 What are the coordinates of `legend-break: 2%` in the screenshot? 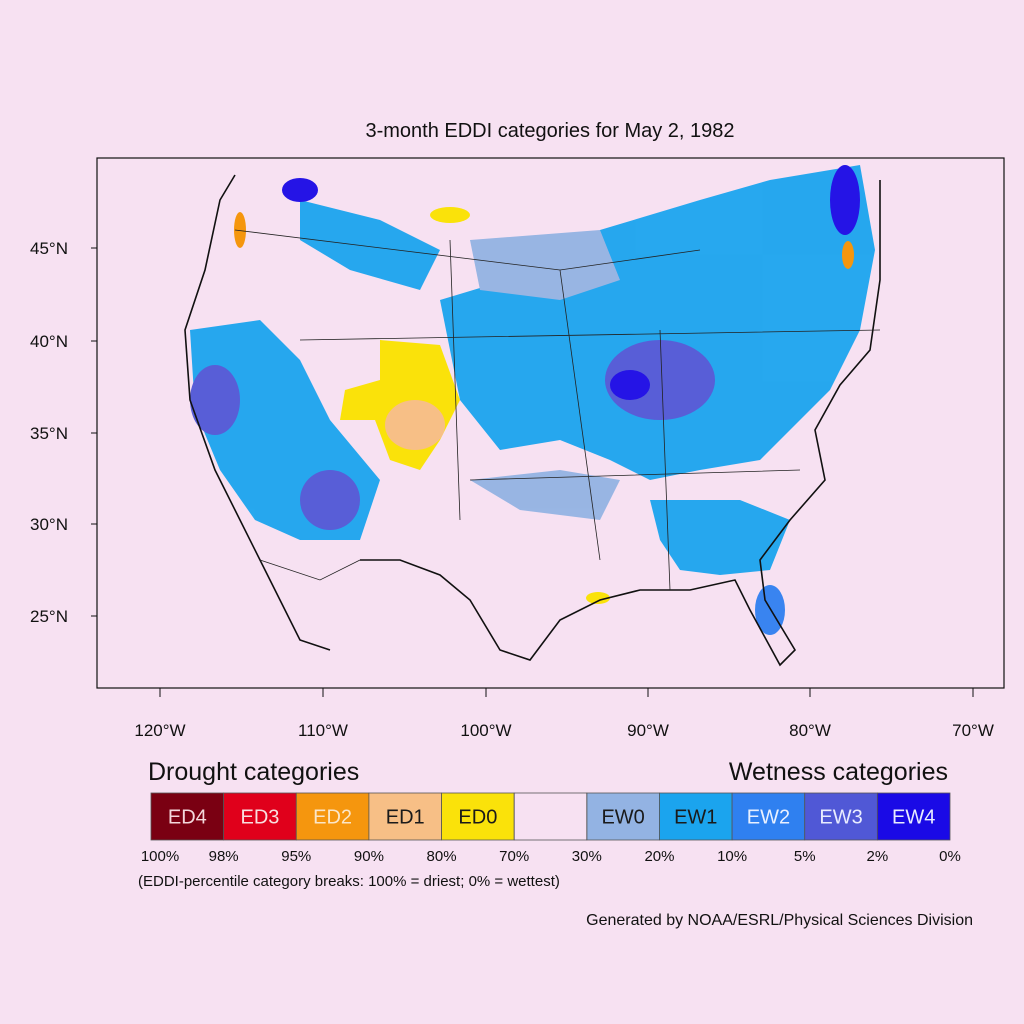 It's located at (878, 856).